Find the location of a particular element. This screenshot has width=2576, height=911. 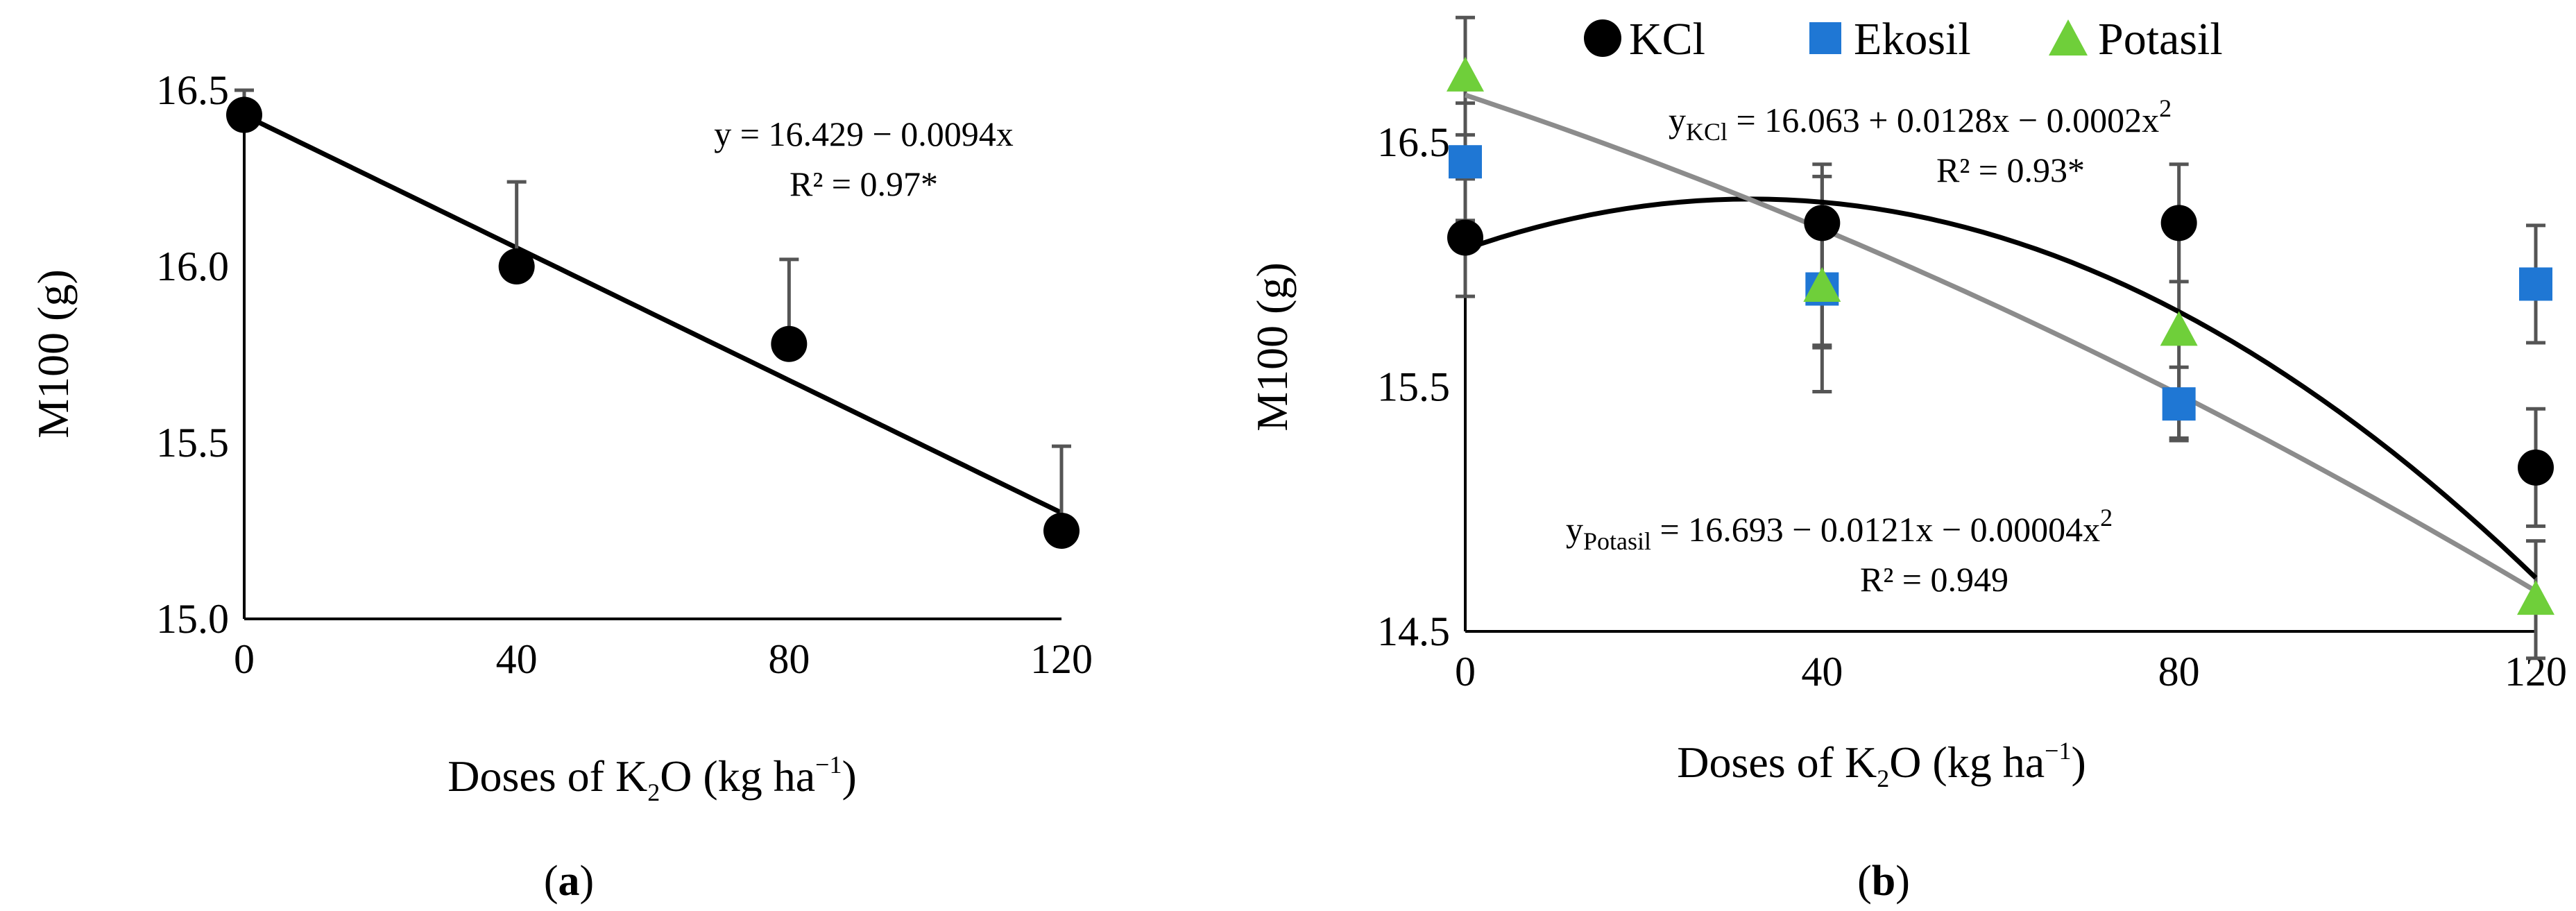

chart-b-ylabel: M100 (g) is located at coordinates (1272, 347).